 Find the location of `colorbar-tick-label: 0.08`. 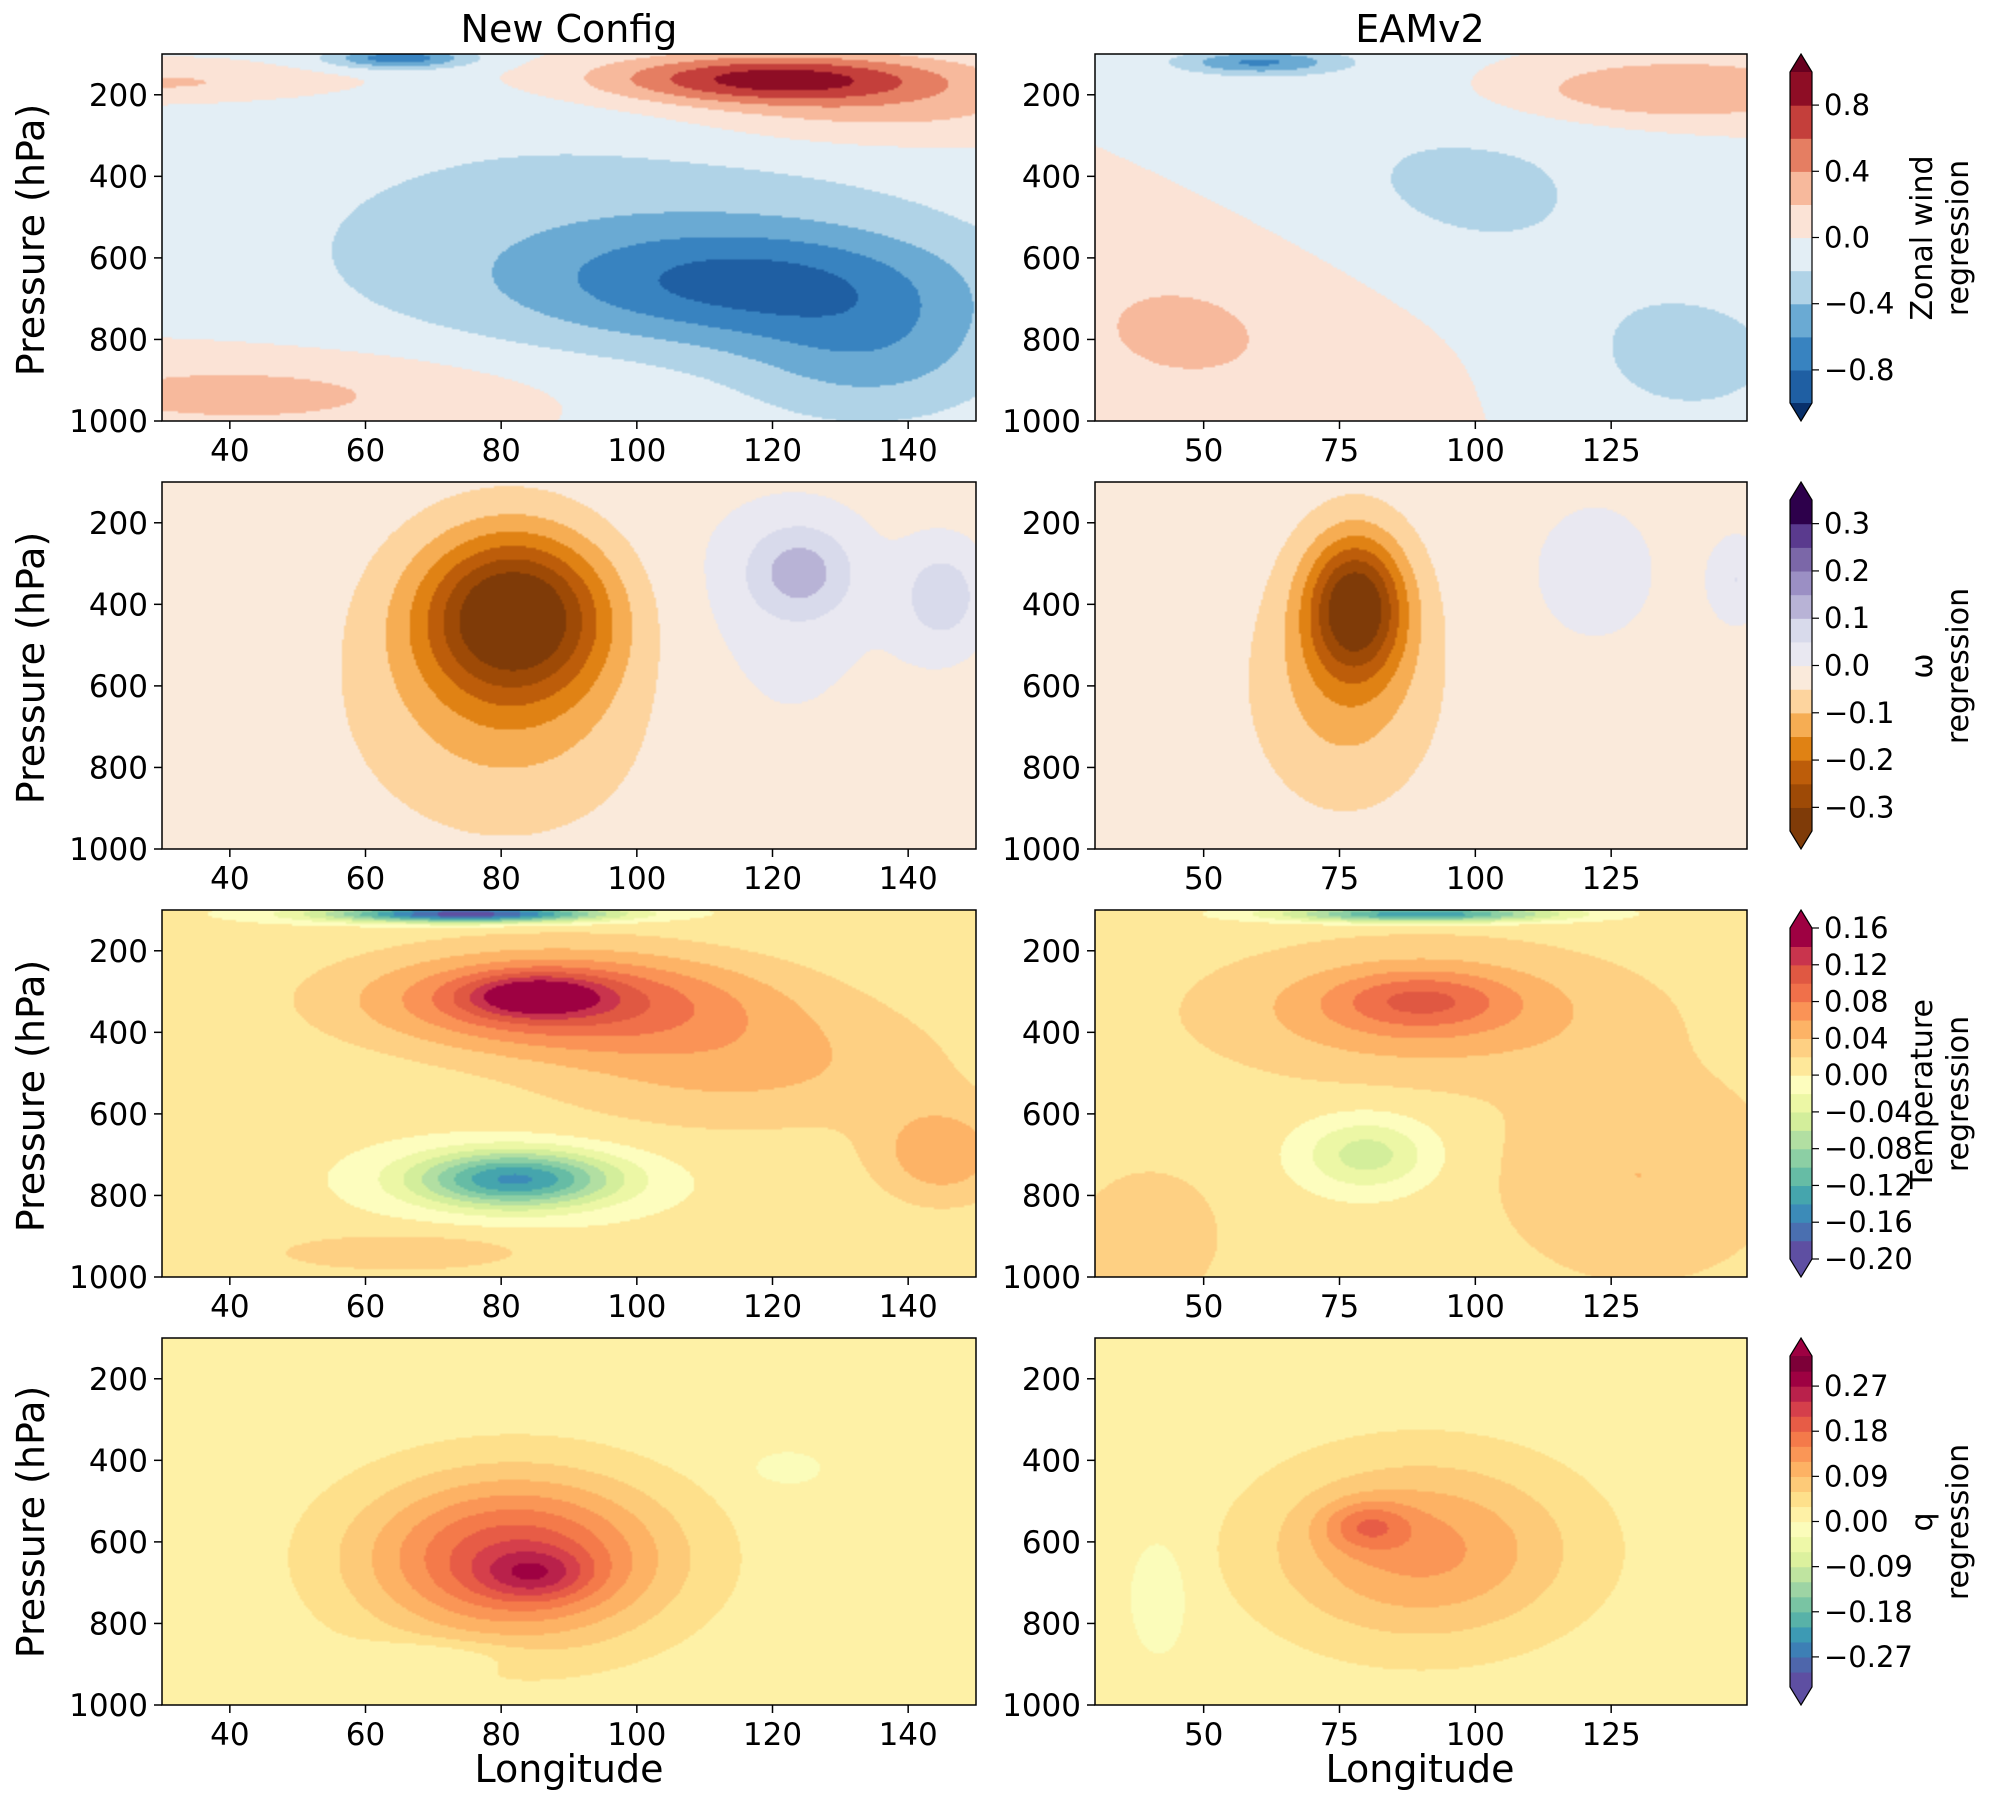

colorbar-tick-label: 0.08 is located at coordinates (1856, 1002).